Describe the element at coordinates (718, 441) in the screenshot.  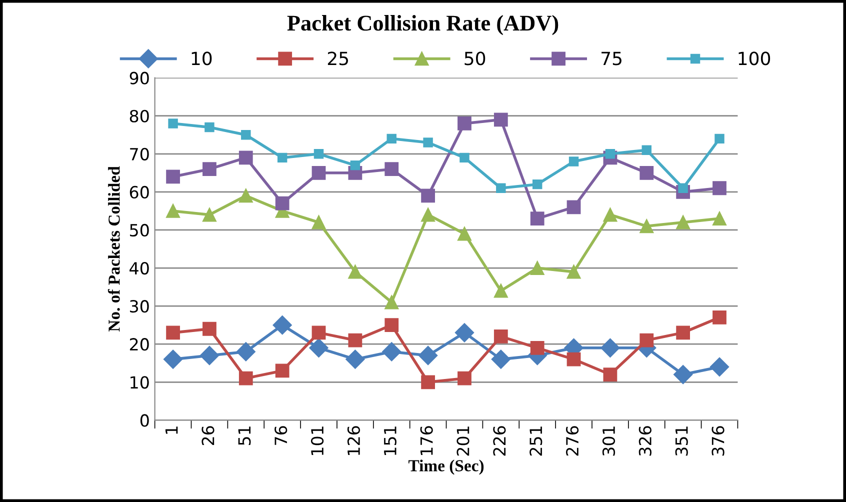
I see `x-tick-label: 376` at that location.